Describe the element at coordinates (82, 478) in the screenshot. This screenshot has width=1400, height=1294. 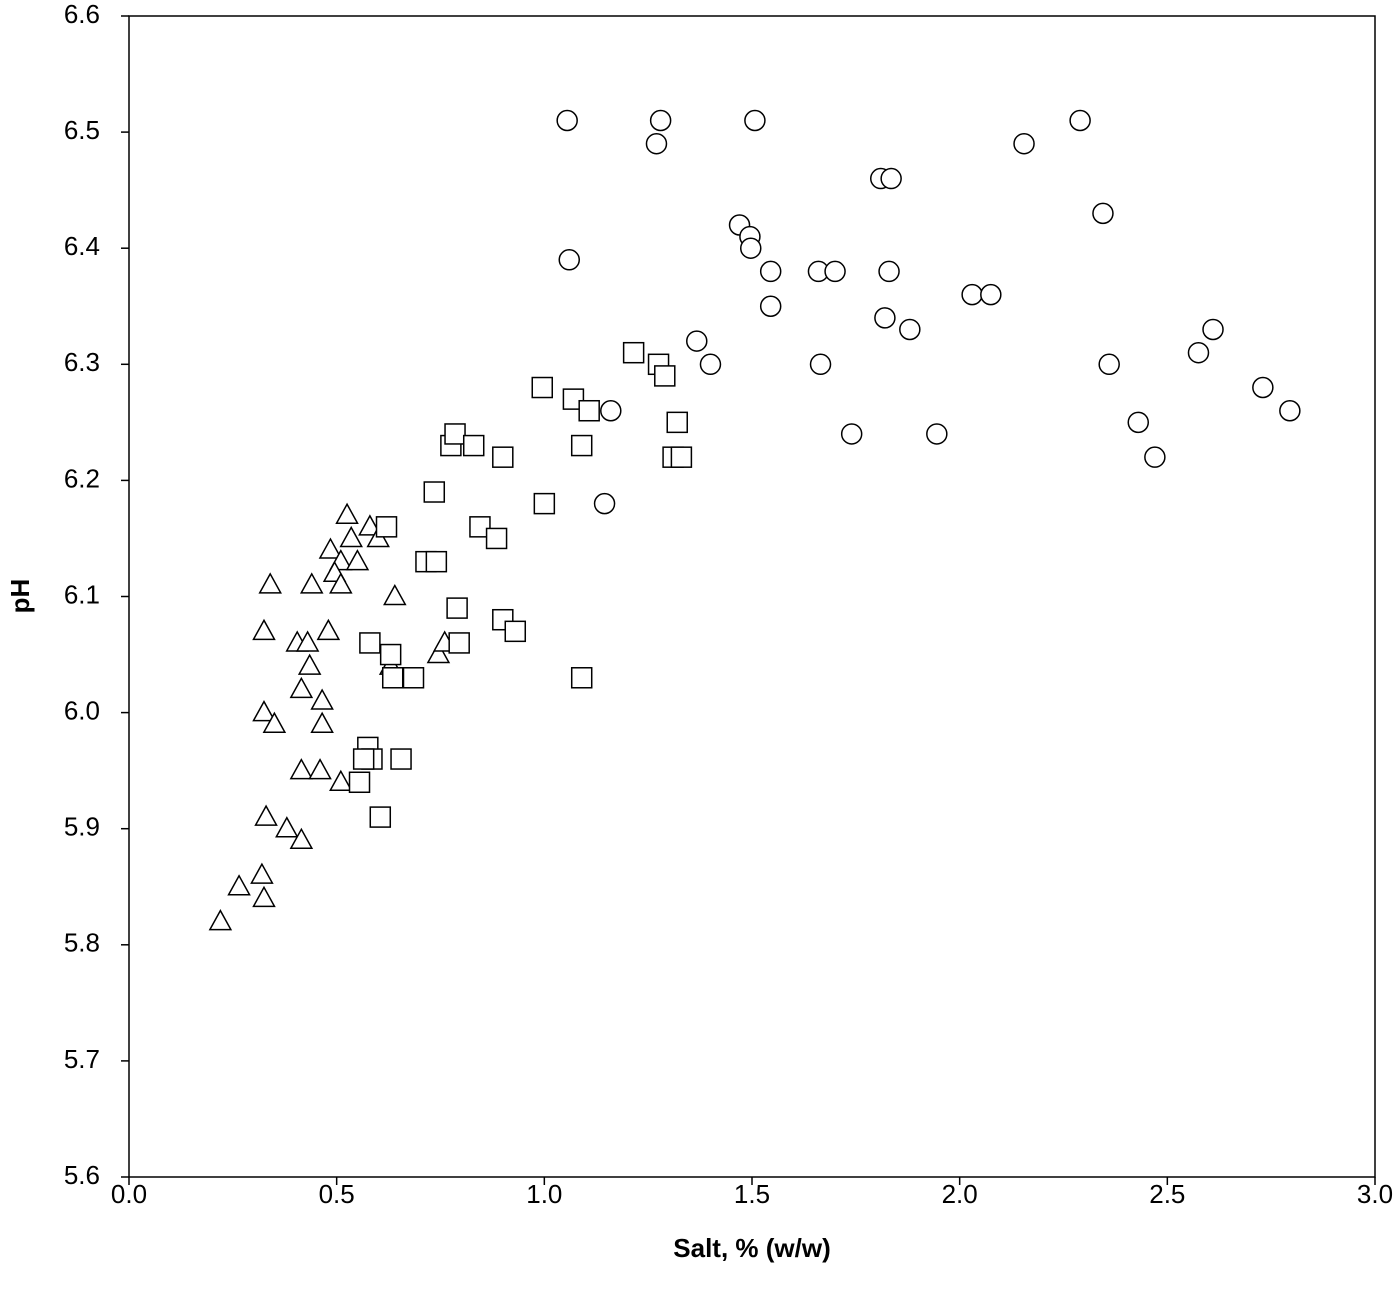
I see `y-tick-label: 6.2` at that location.